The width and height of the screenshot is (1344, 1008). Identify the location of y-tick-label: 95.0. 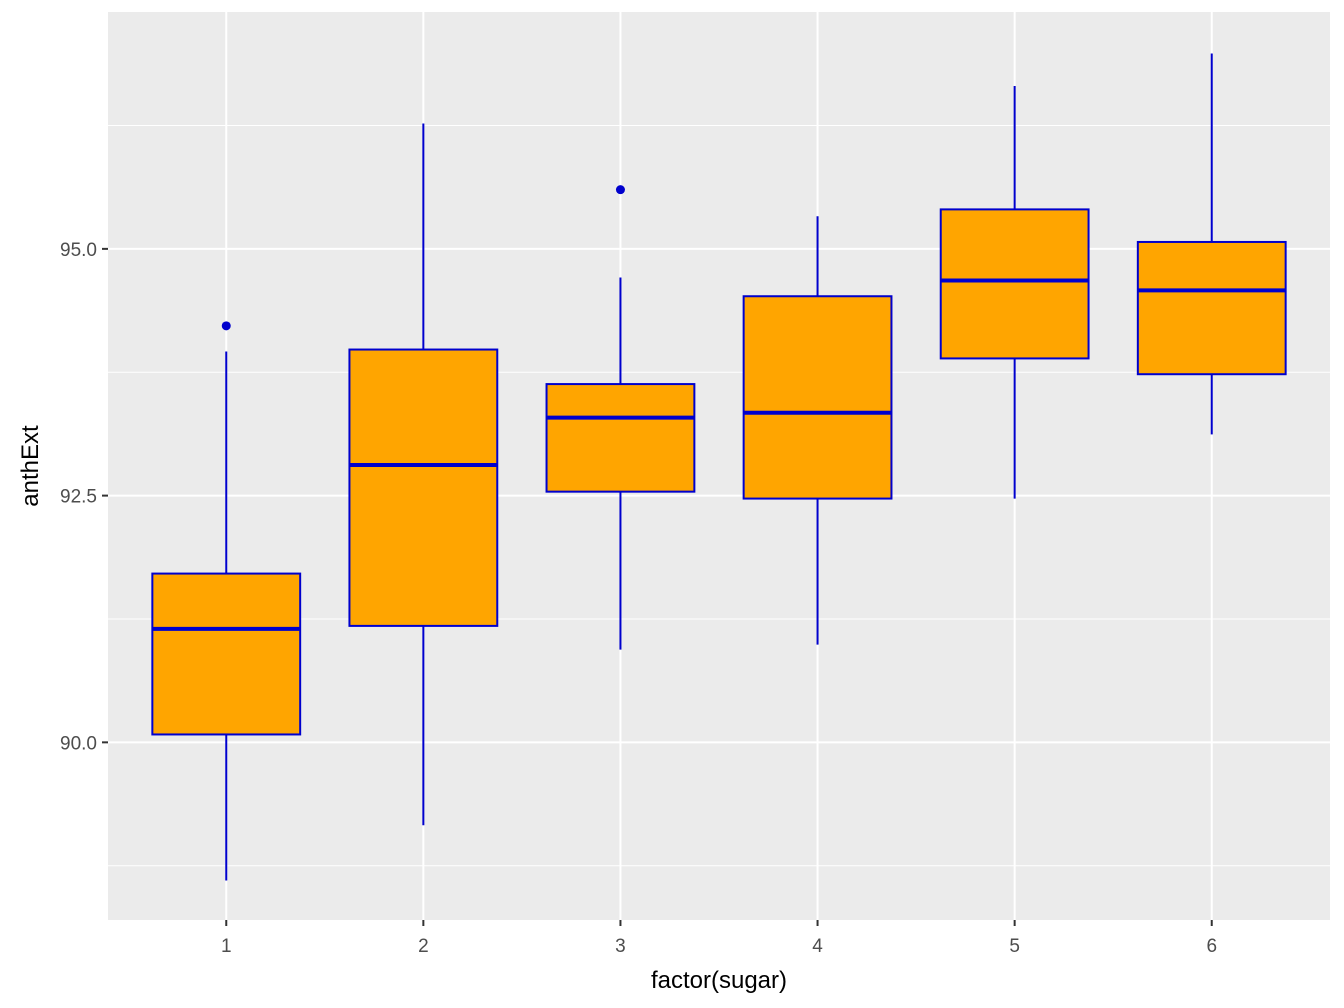
(78, 250).